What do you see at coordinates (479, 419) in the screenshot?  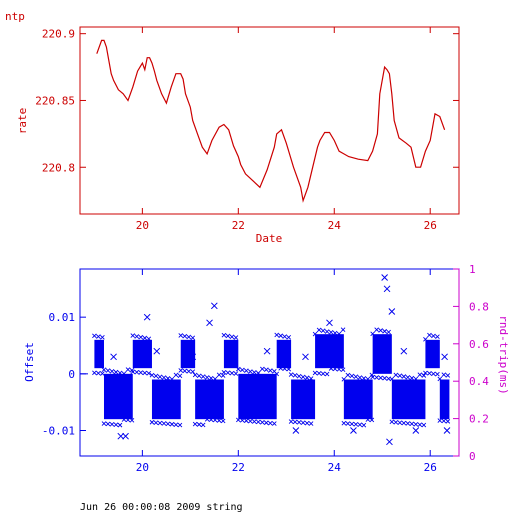 I see `round-trip-y-tick-label: 0.2` at bounding box center [479, 419].